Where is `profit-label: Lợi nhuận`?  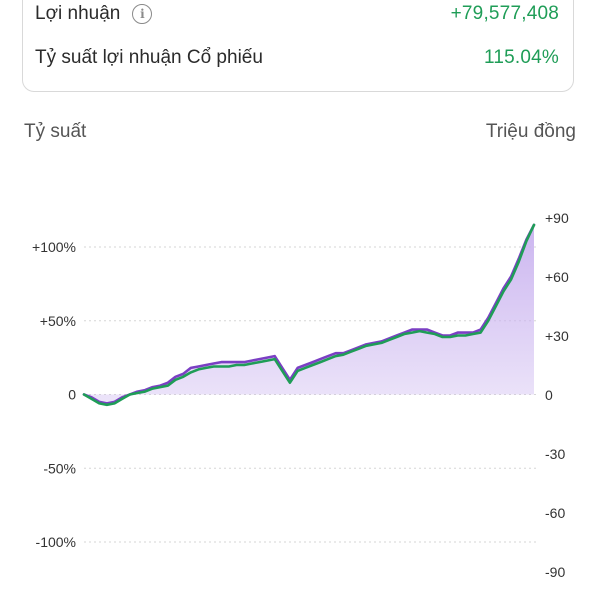 profit-label: Lợi nhuận is located at coordinates (78, 13).